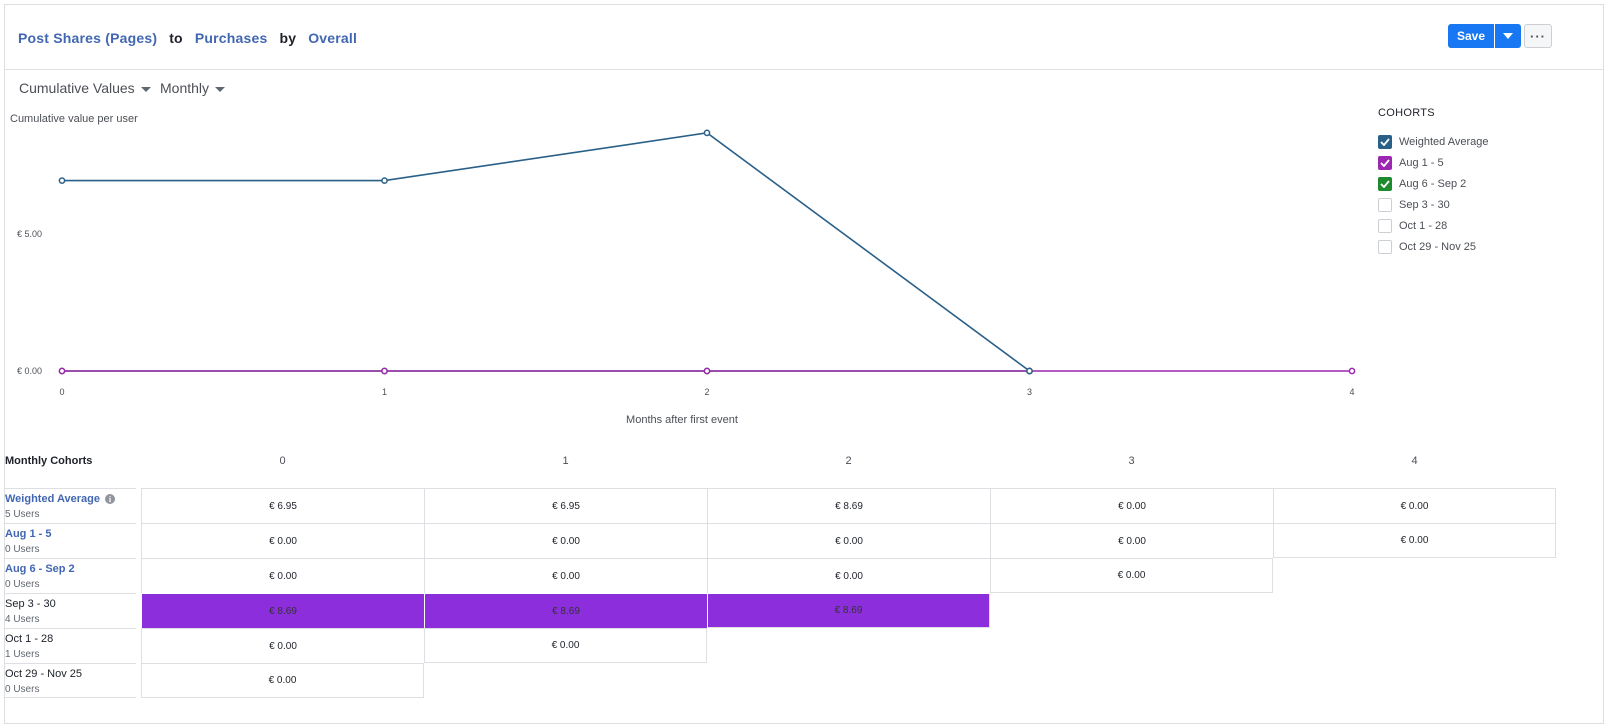 Image resolution: width=1609 pixels, height=726 pixels. I want to click on legend-label: Sep 3 - 30, so click(1424, 204).